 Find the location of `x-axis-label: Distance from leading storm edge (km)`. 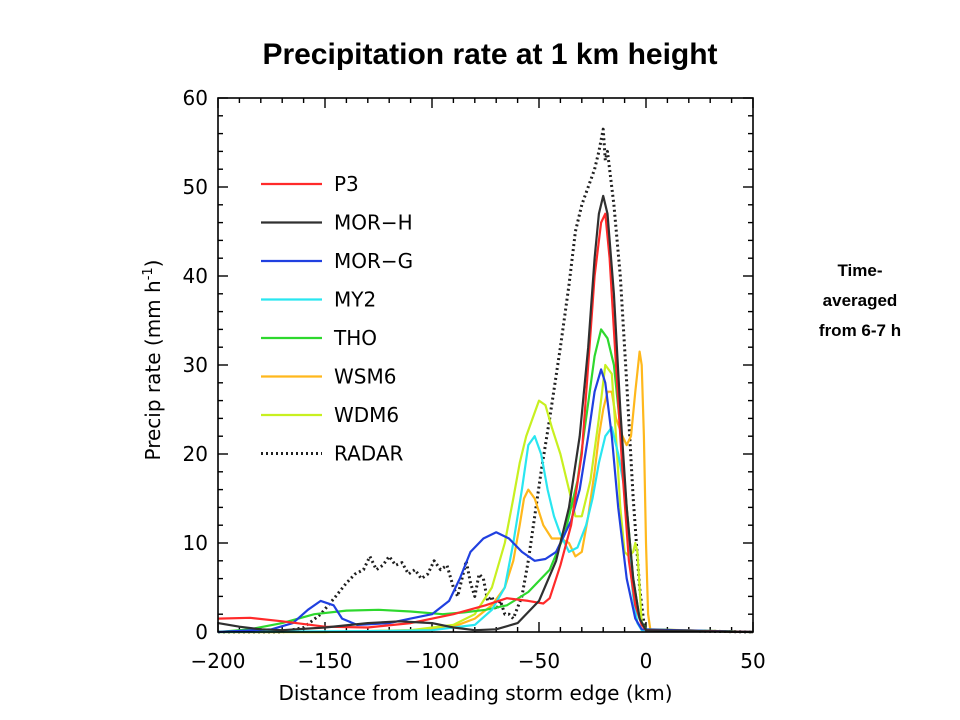

x-axis-label: Distance from leading storm edge (km) is located at coordinates (475, 693).